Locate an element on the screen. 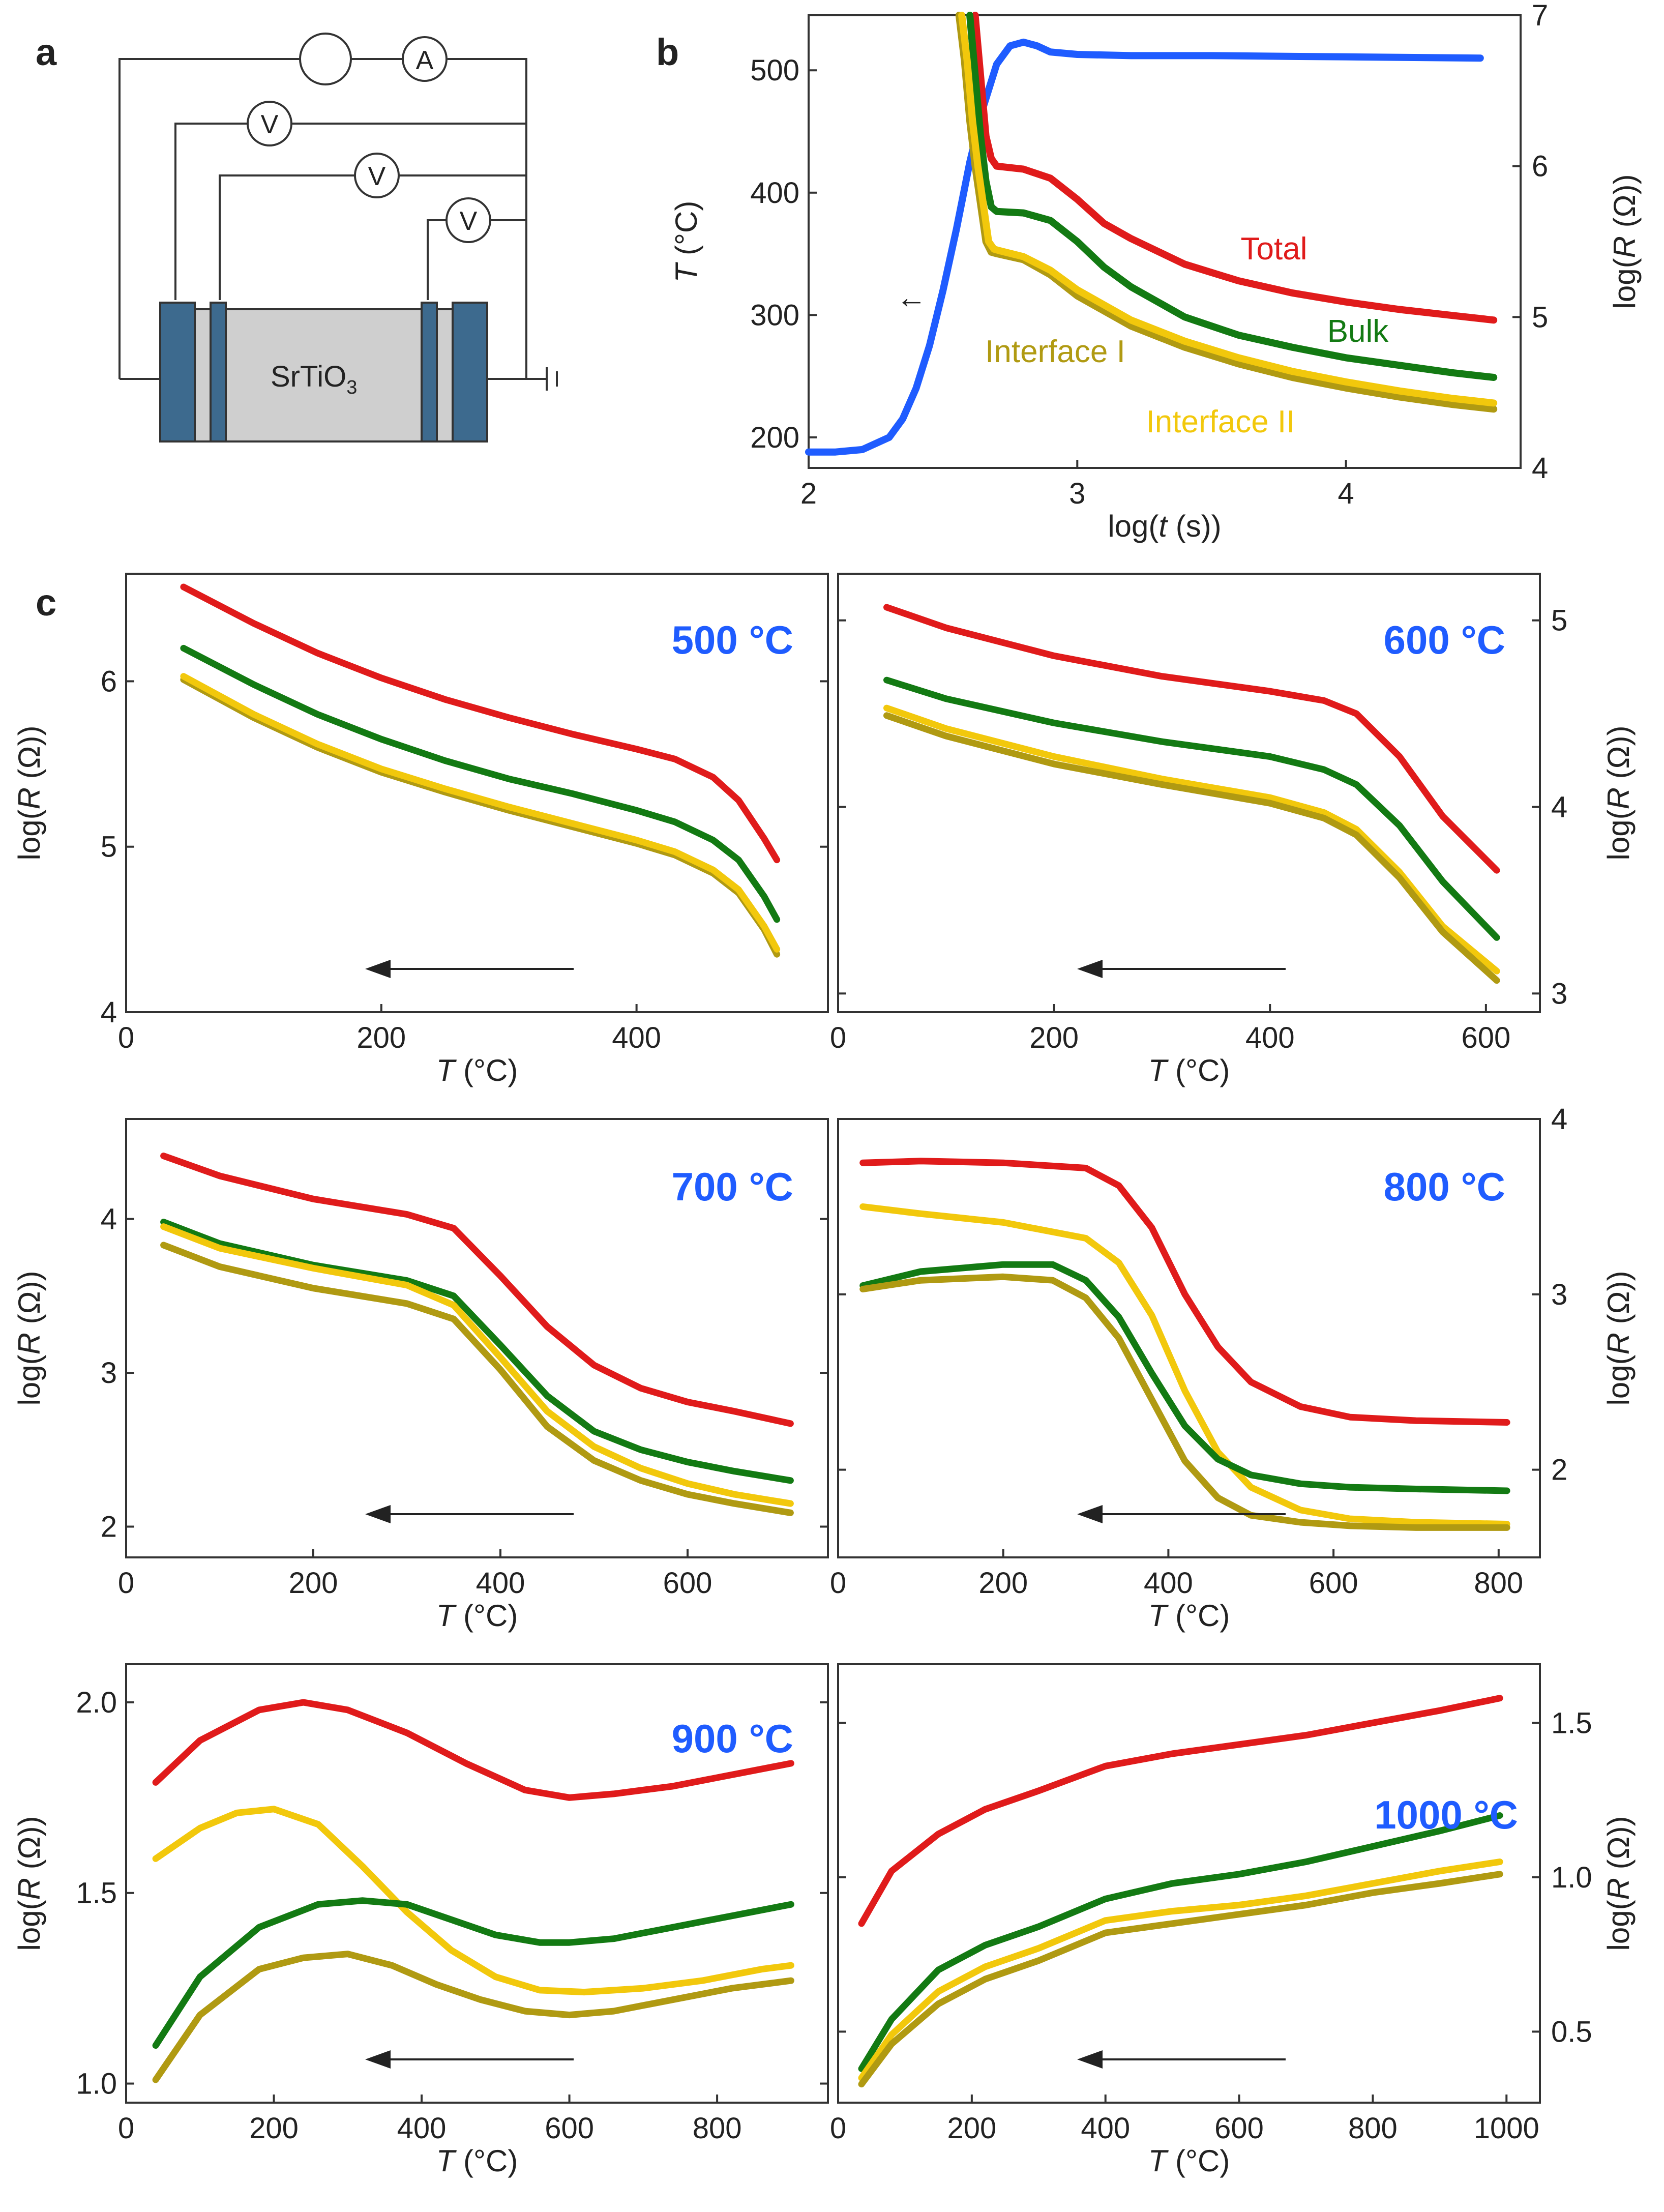  y-tick-label: 6 is located at coordinates (109, 681).